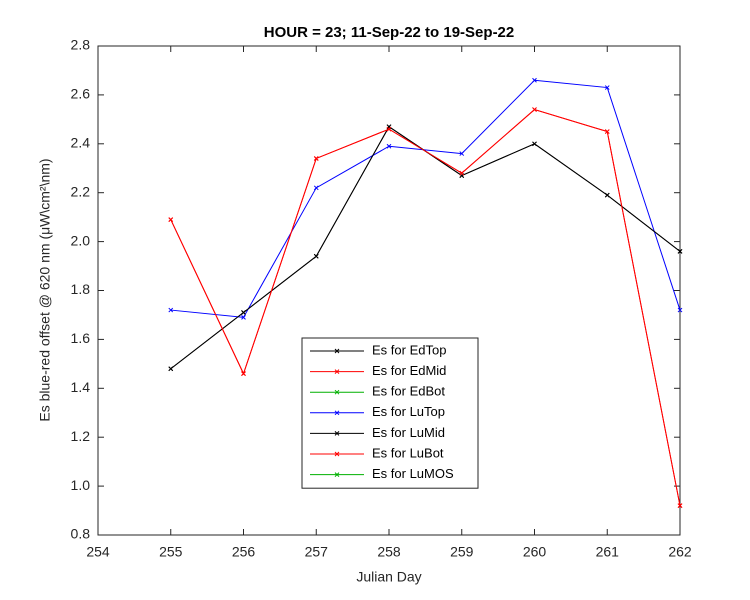 This screenshot has width=750, height=600. I want to click on y-tick-label: 2.6, so click(81, 94).